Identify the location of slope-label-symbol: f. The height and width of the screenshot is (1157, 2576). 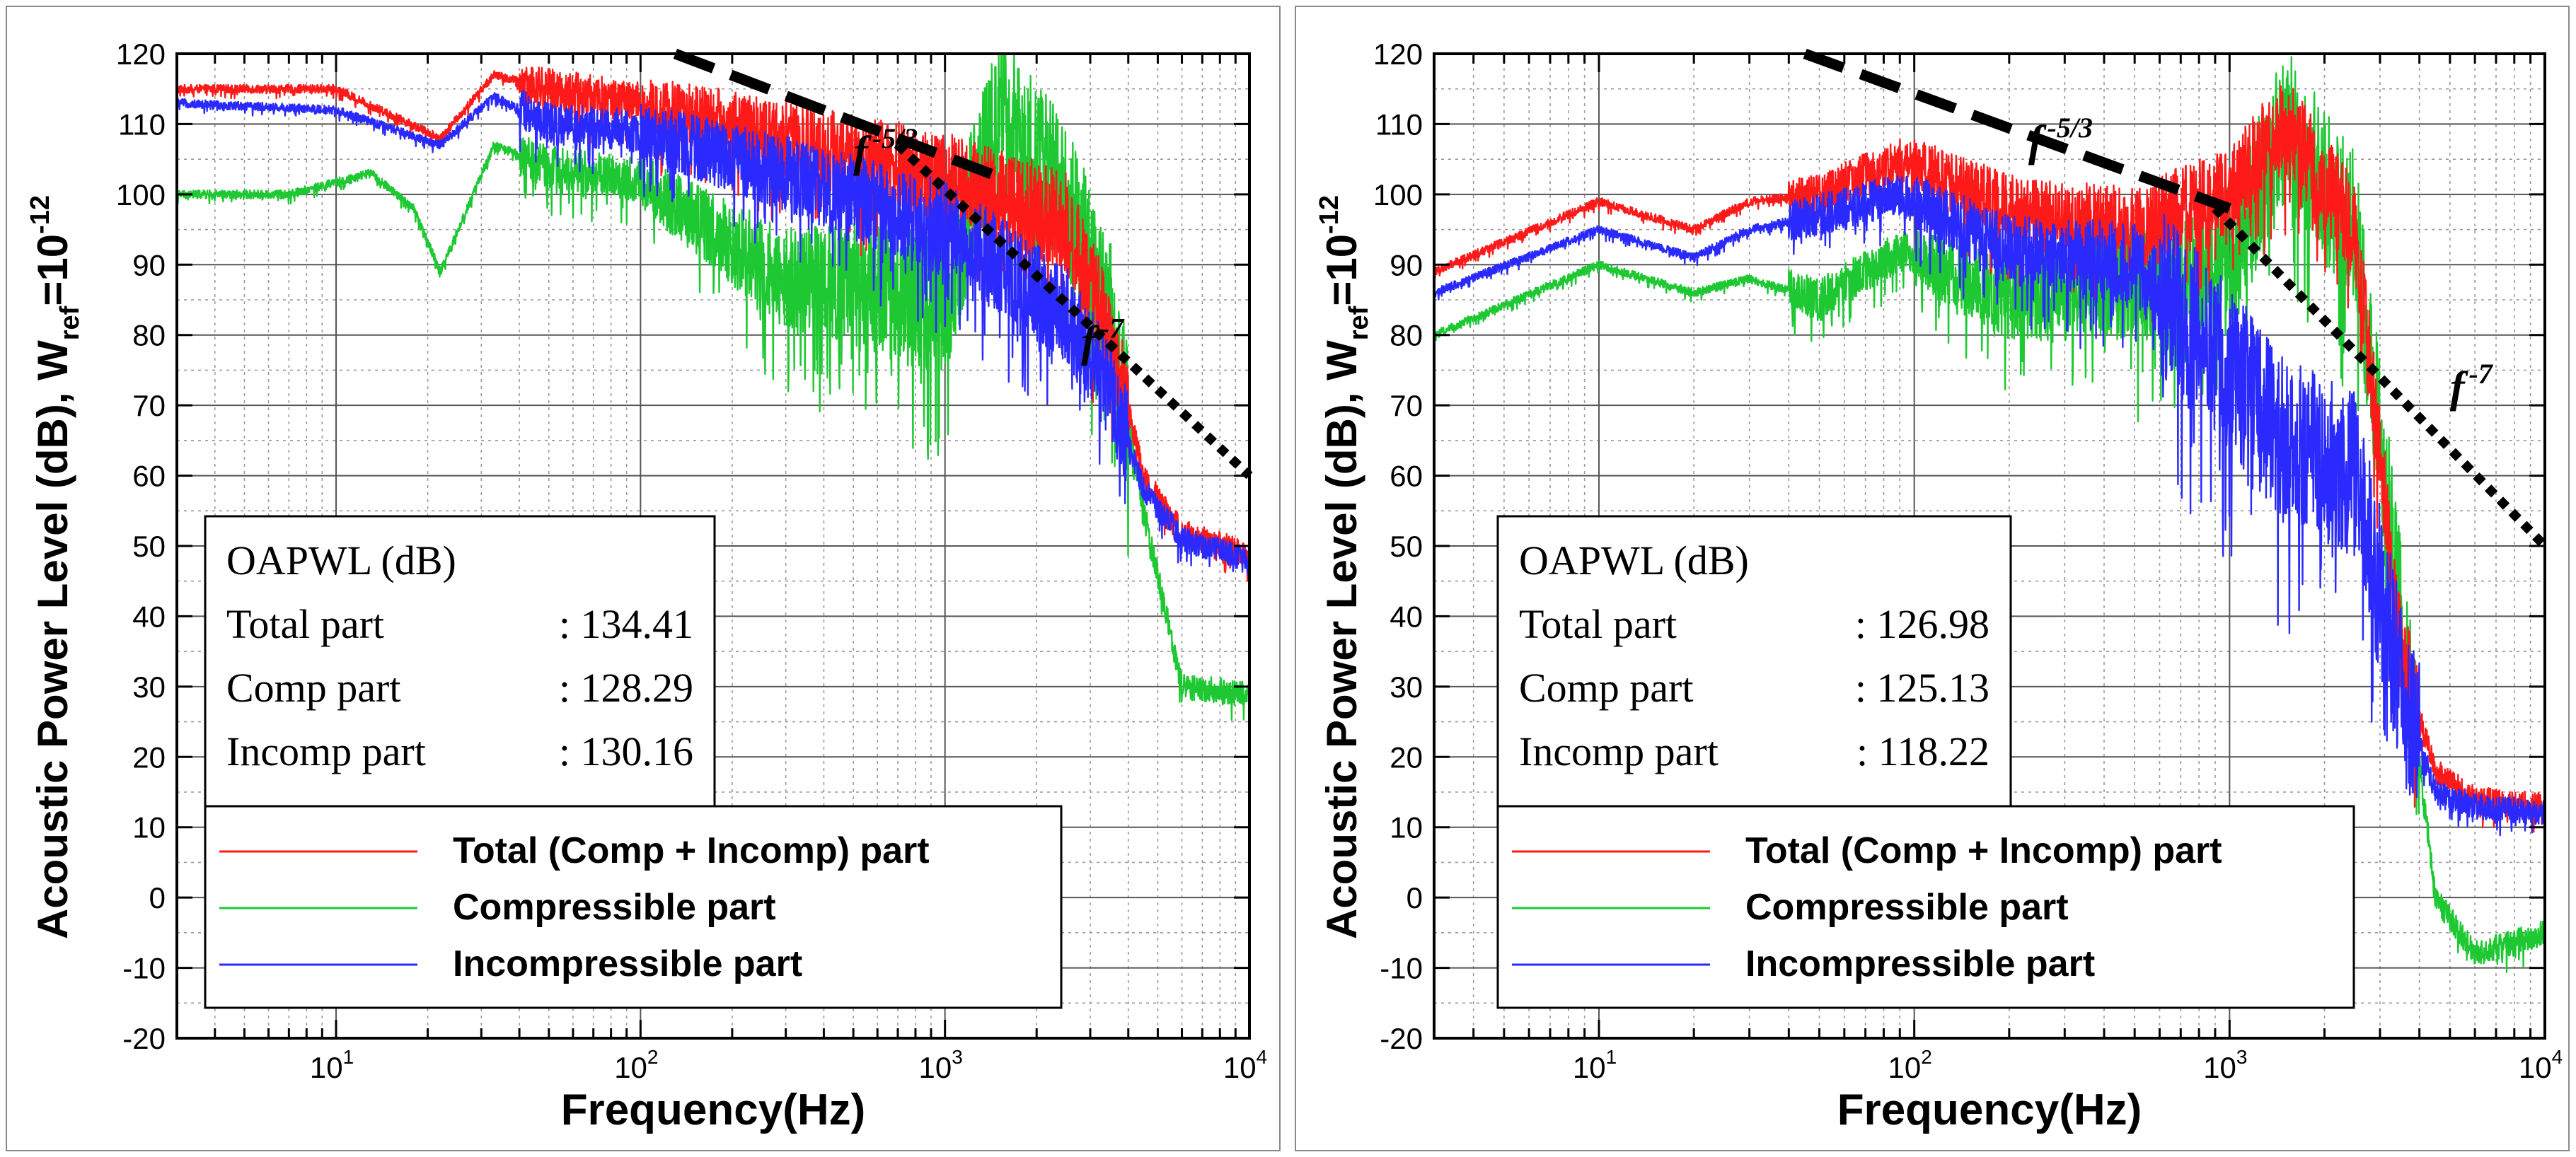
(2459, 388).